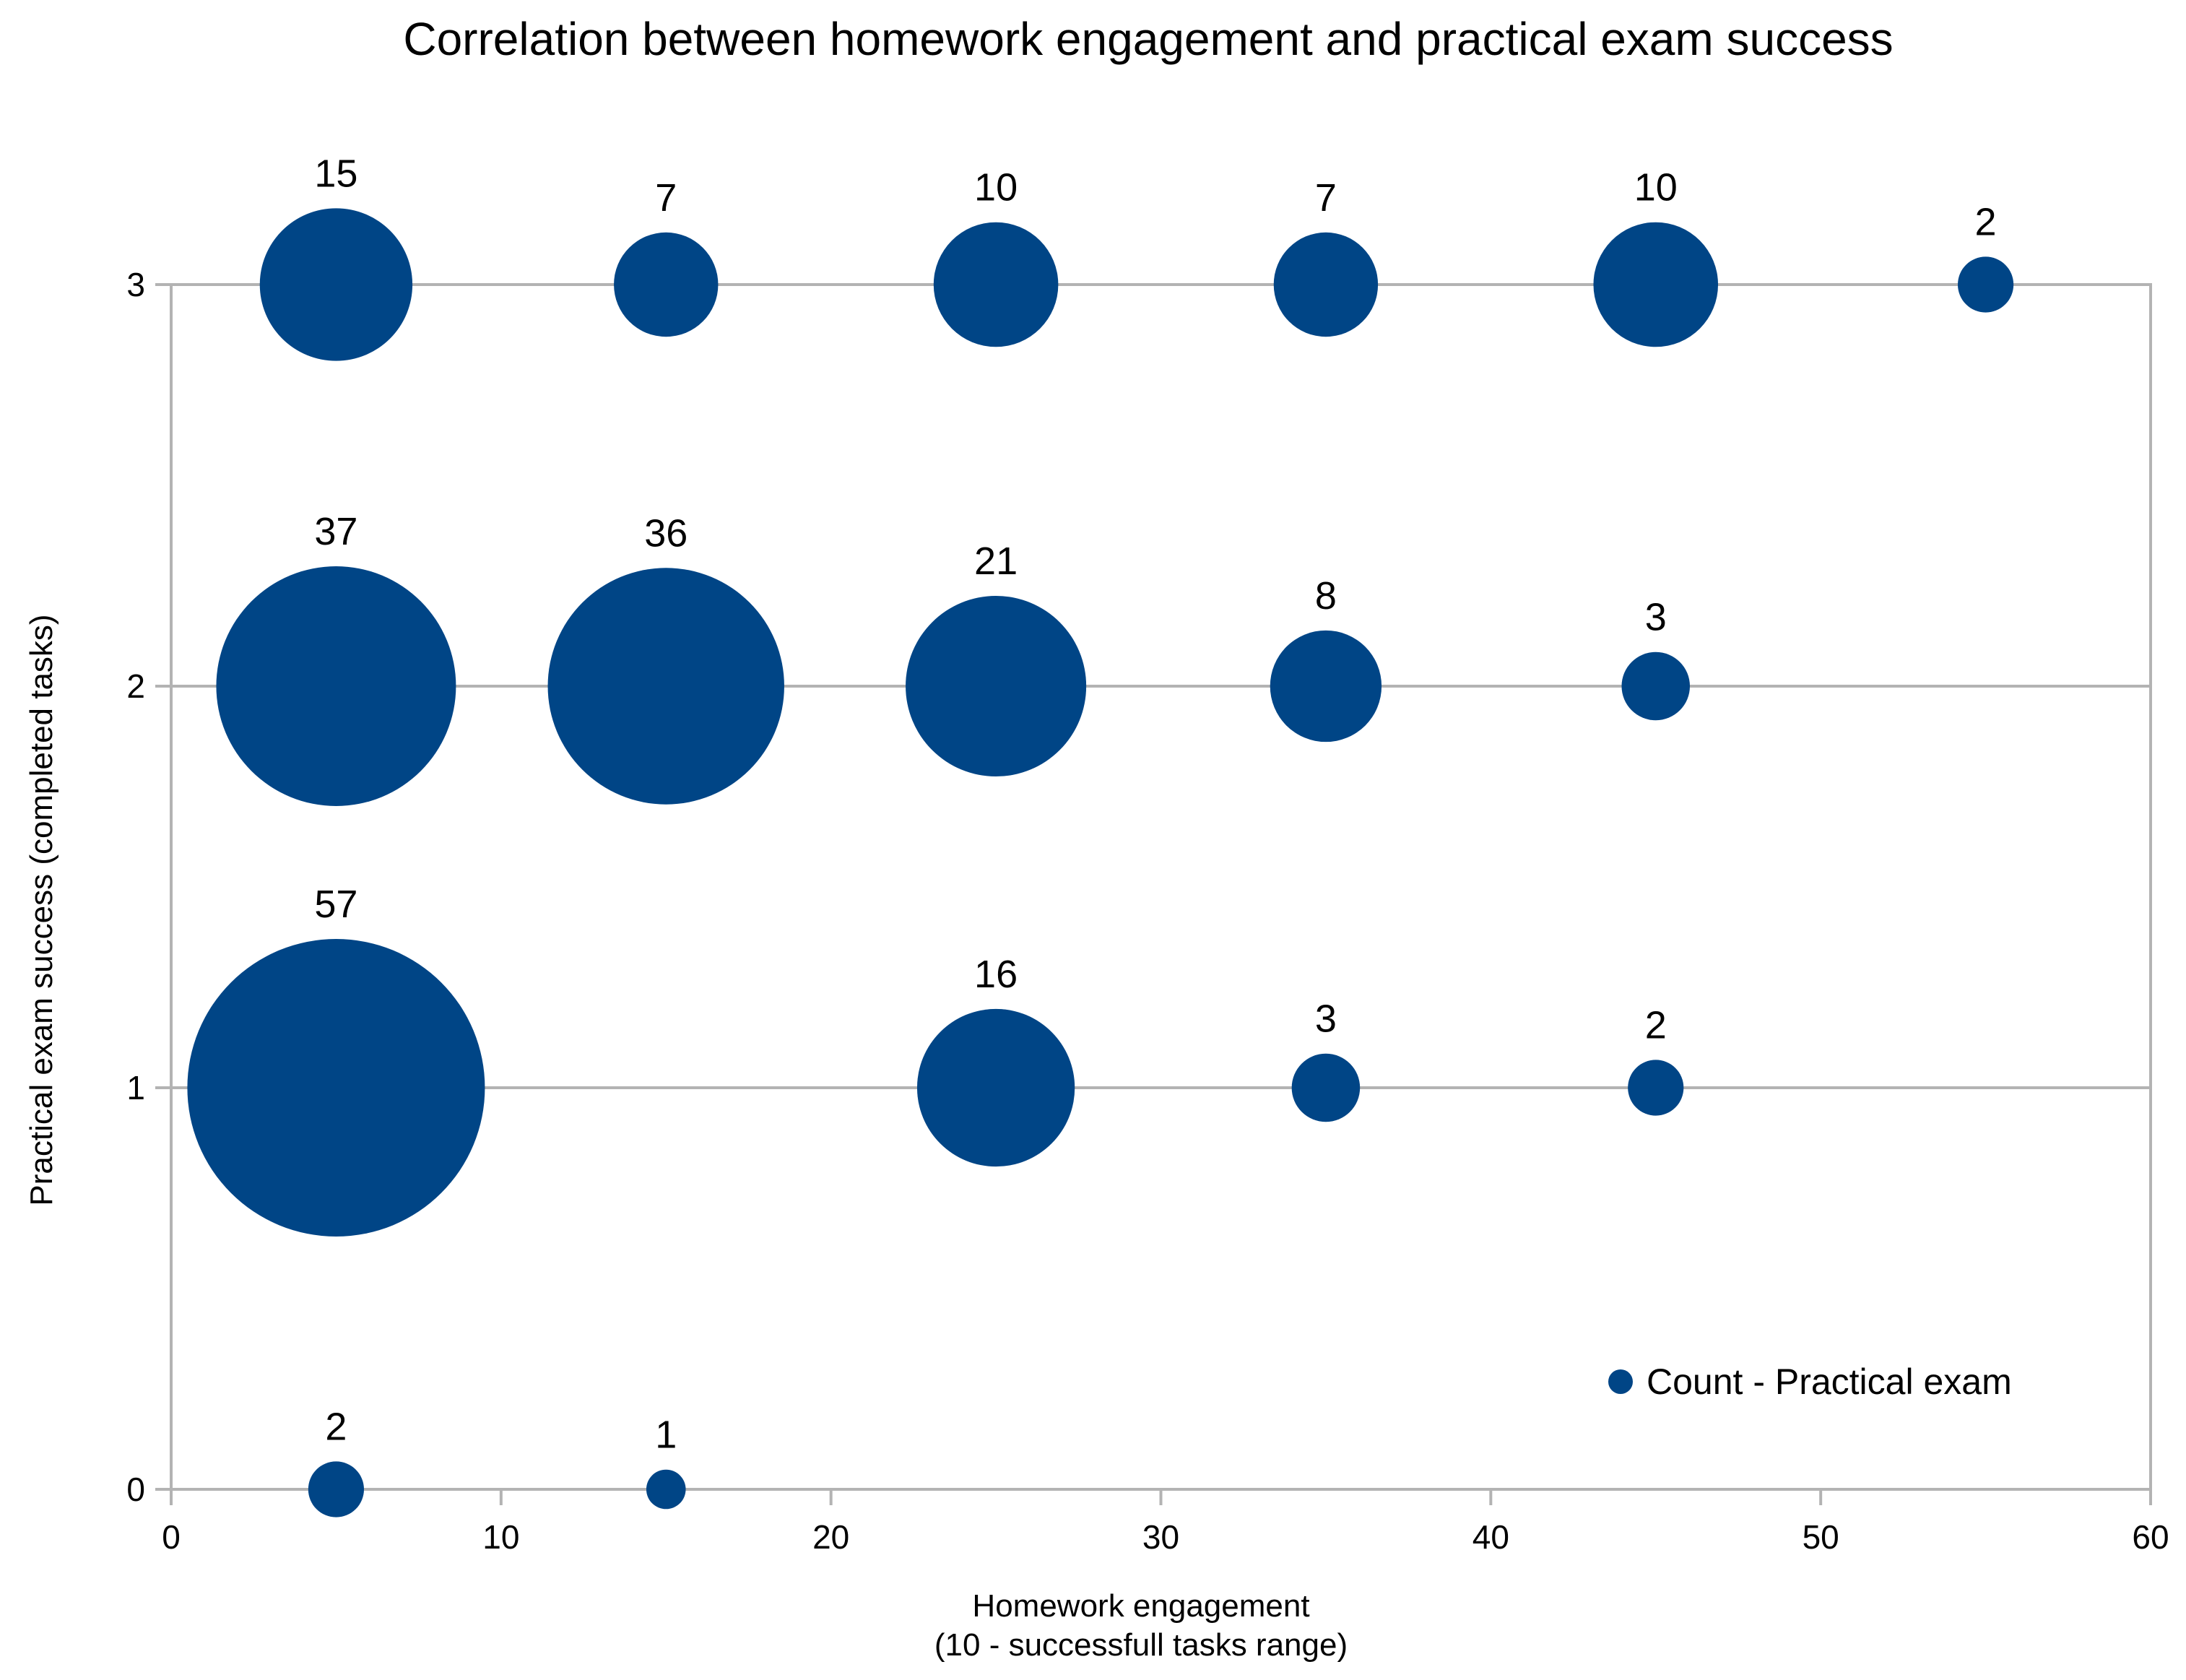  What do you see at coordinates (1821, 1537) in the screenshot?
I see `x-tick-label: 50` at bounding box center [1821, 1537].